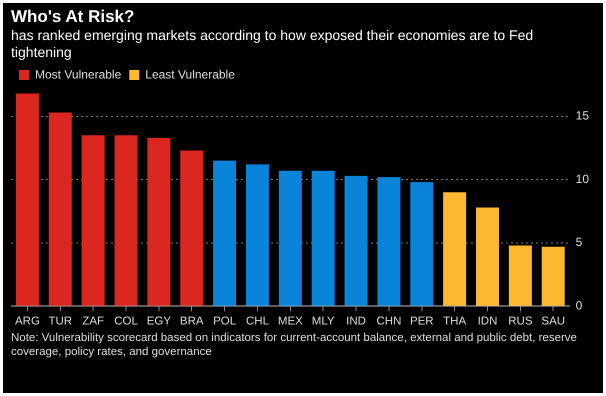  What do you see at coordinates (272, 44) in the screenshot?
I see `chart-subtitle: has ranked emerging markets according to how exposed their economies are to Fed tightening` at bounding box center [272, 44].